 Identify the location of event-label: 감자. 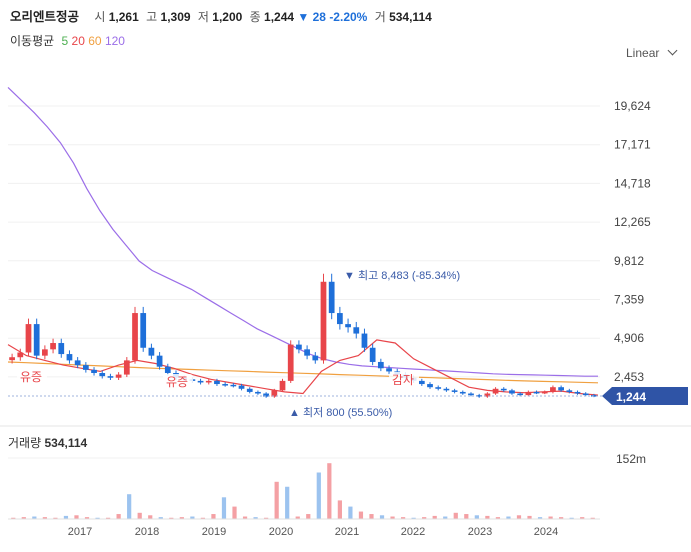
(403, 380).